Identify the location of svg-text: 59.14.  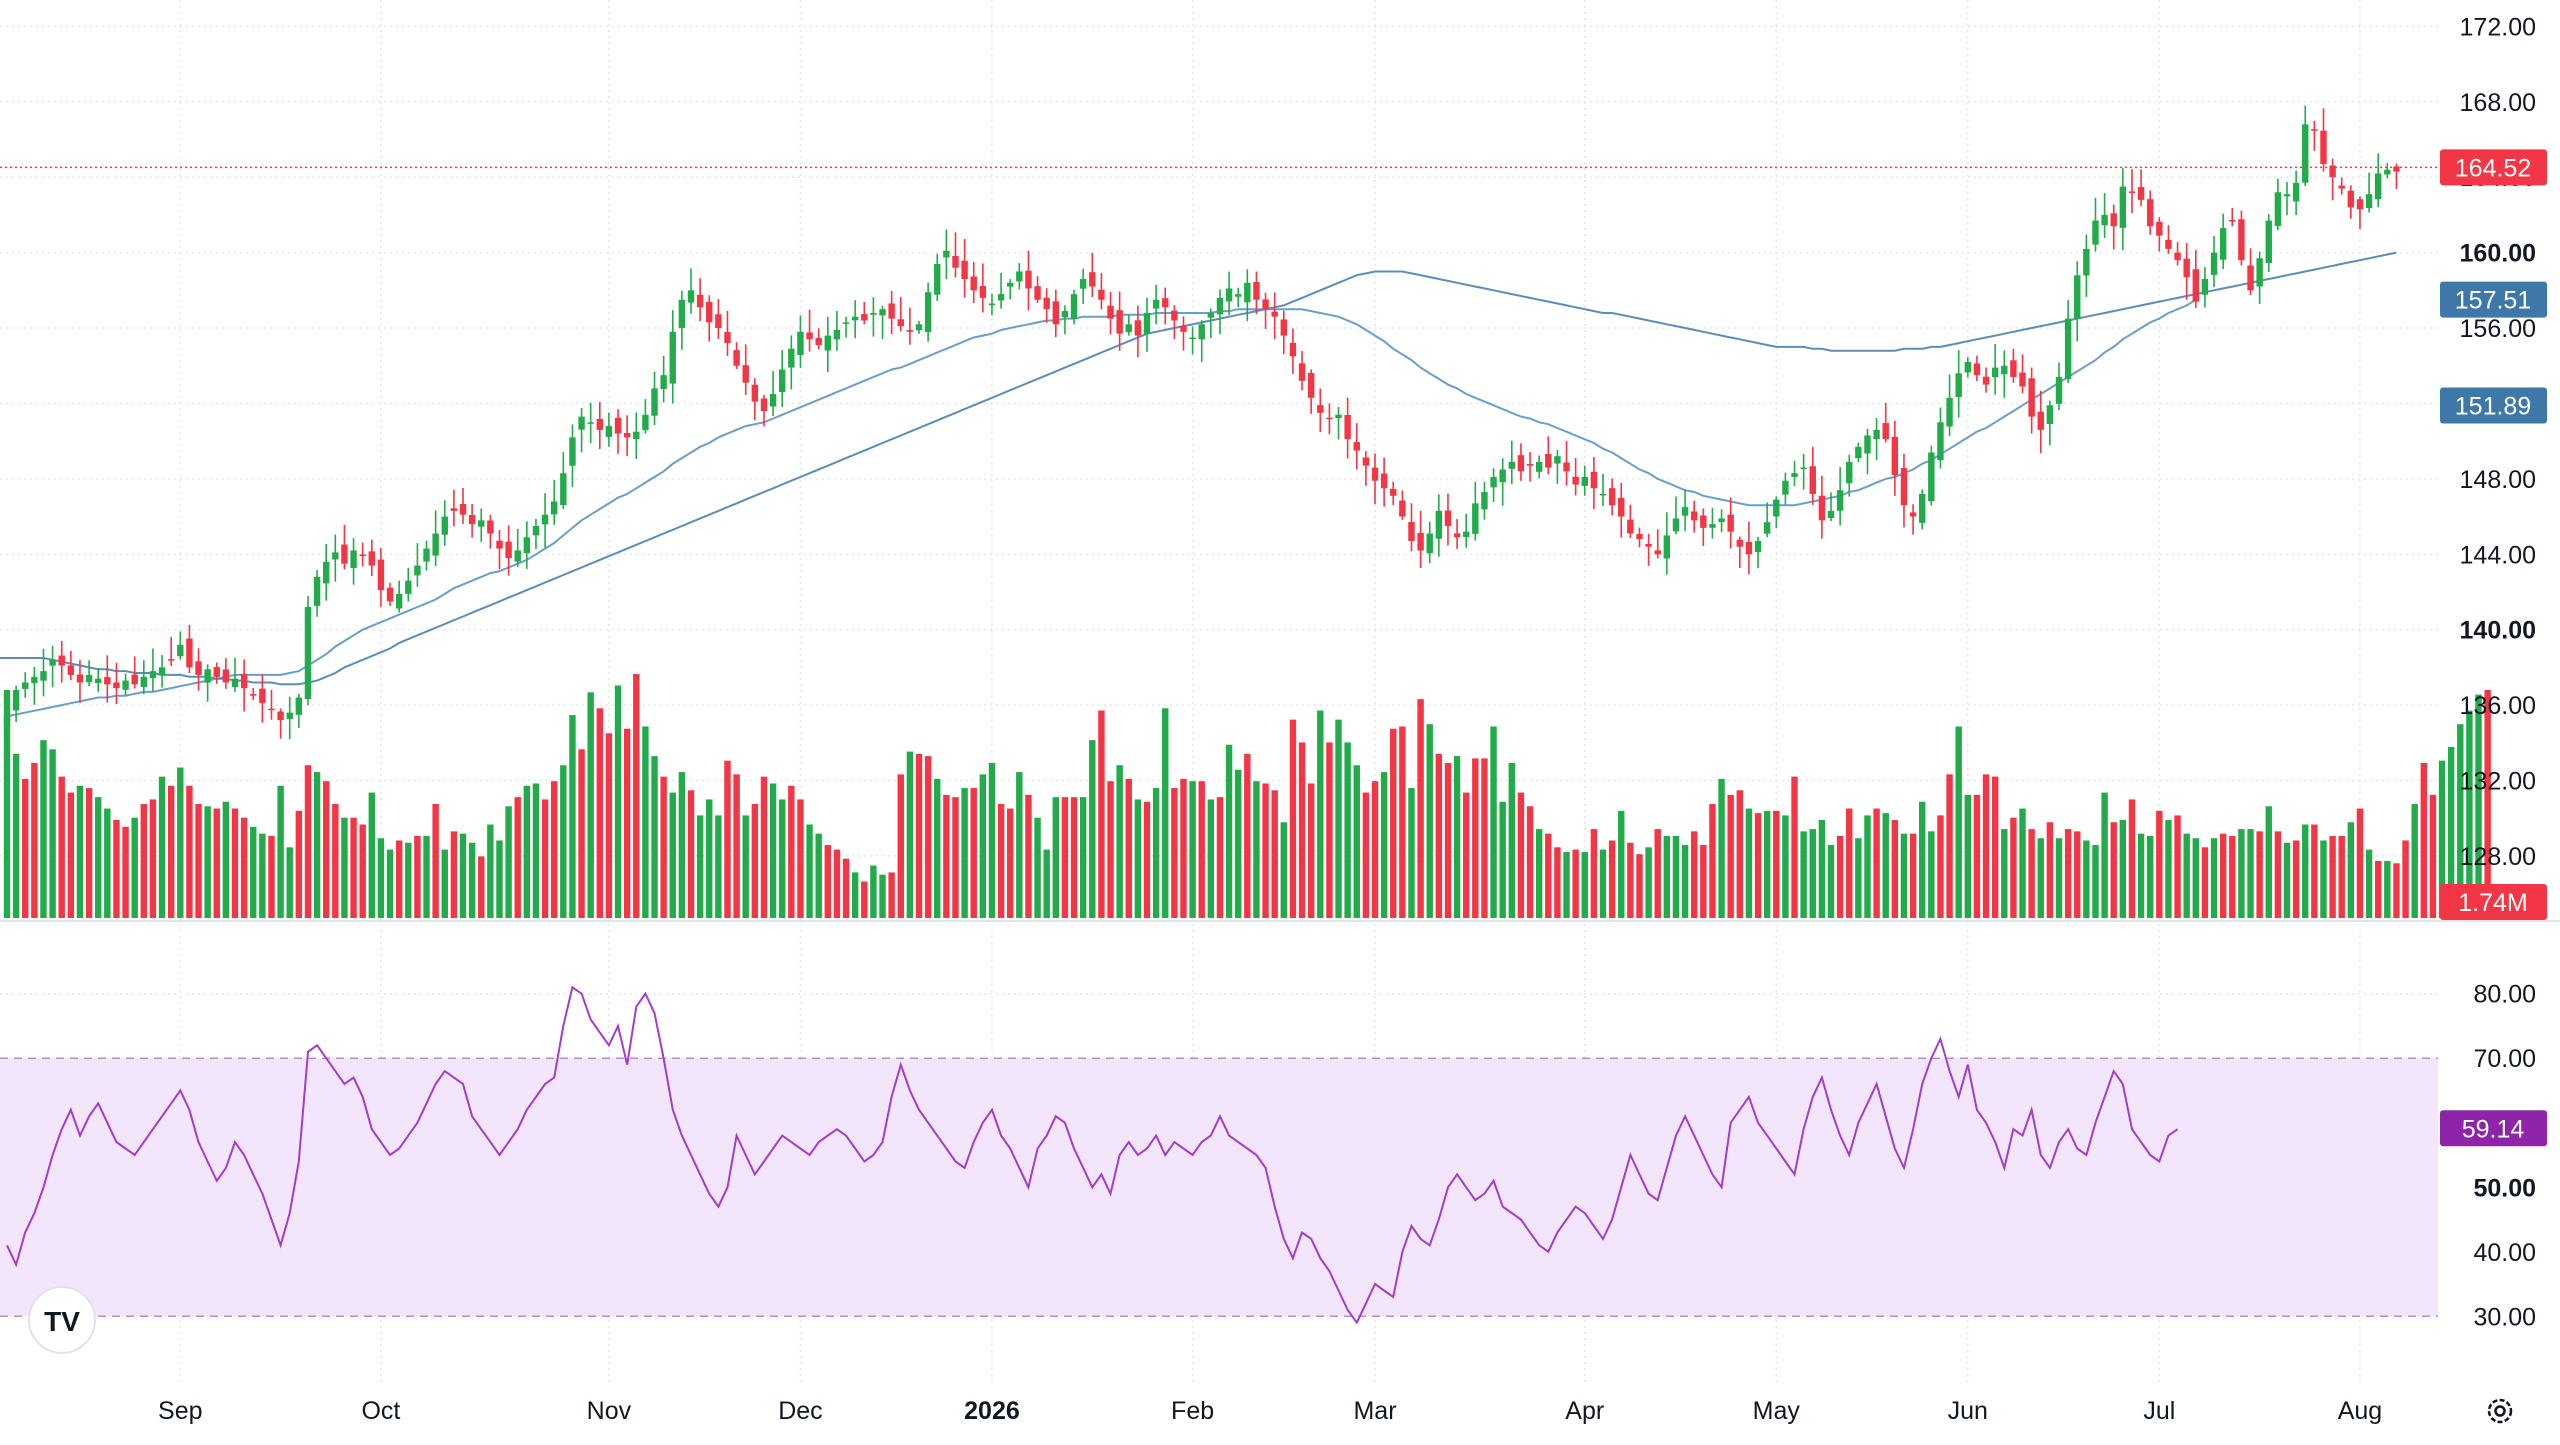
(2493, 1129).